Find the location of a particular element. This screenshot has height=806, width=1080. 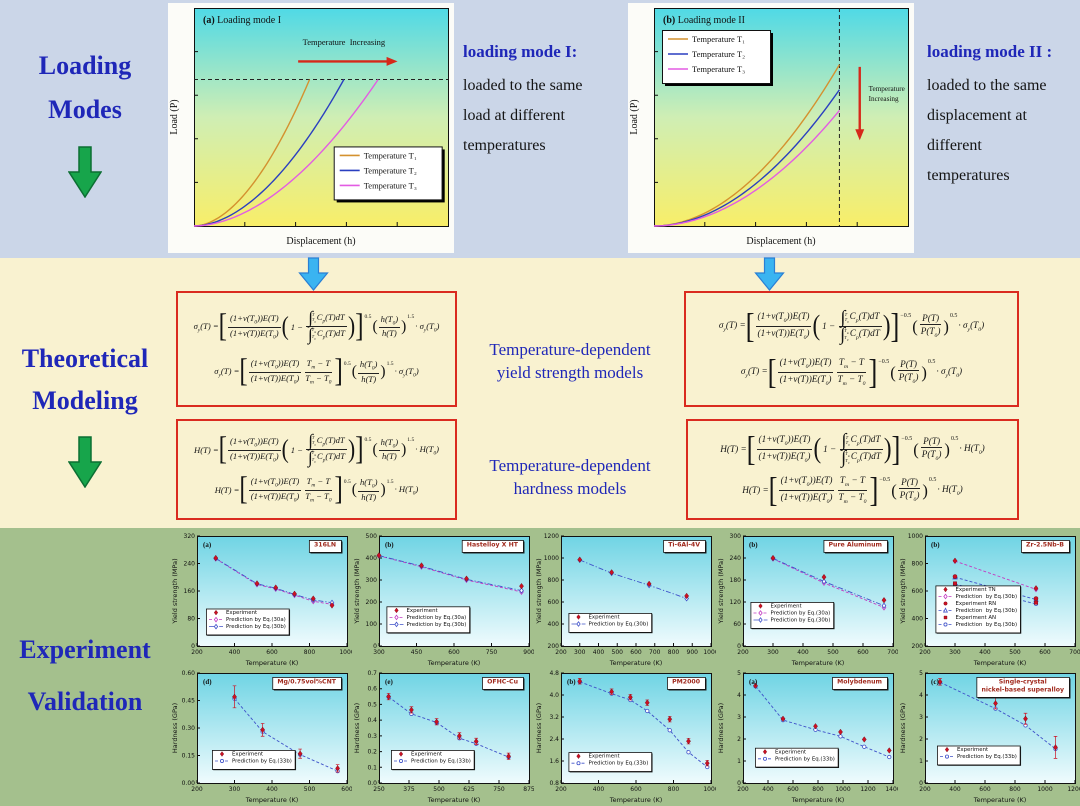

panel-molybdenum-chart is located at coordinates (807, 736).